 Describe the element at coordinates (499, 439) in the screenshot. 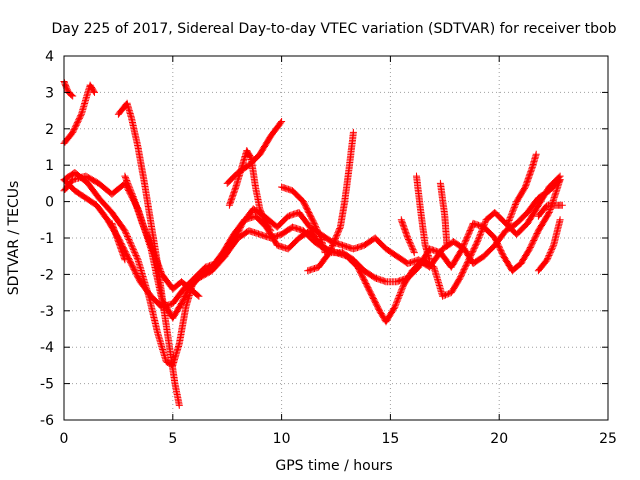

I see `x-tick-label: 20` at that location.